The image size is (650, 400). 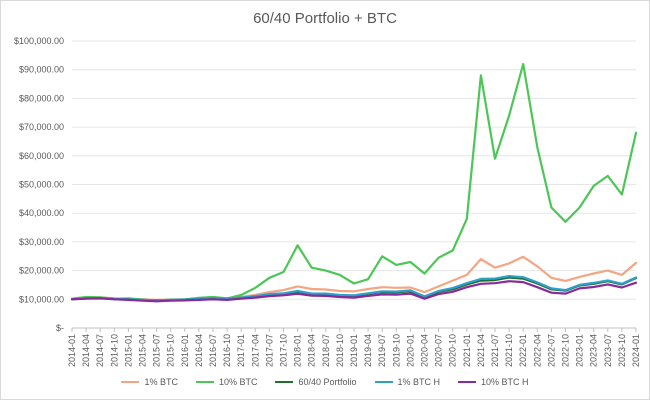 What do you see at coordinates (419, 382) in the screenshot?
I see `legend-label: 1% BTC H` at bounding box center [419, 382].